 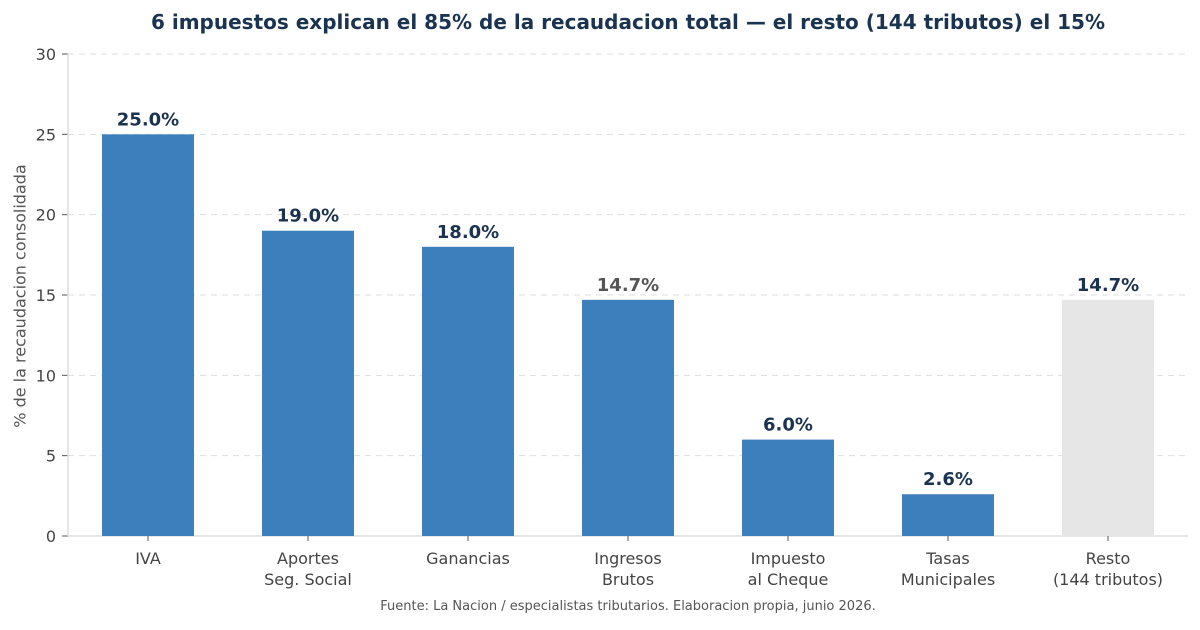 What do you see at coordinates (948, 569) in the screenshot?
I see `x-tick-label: Tasas Municipales` at bounding box center [948, 569].